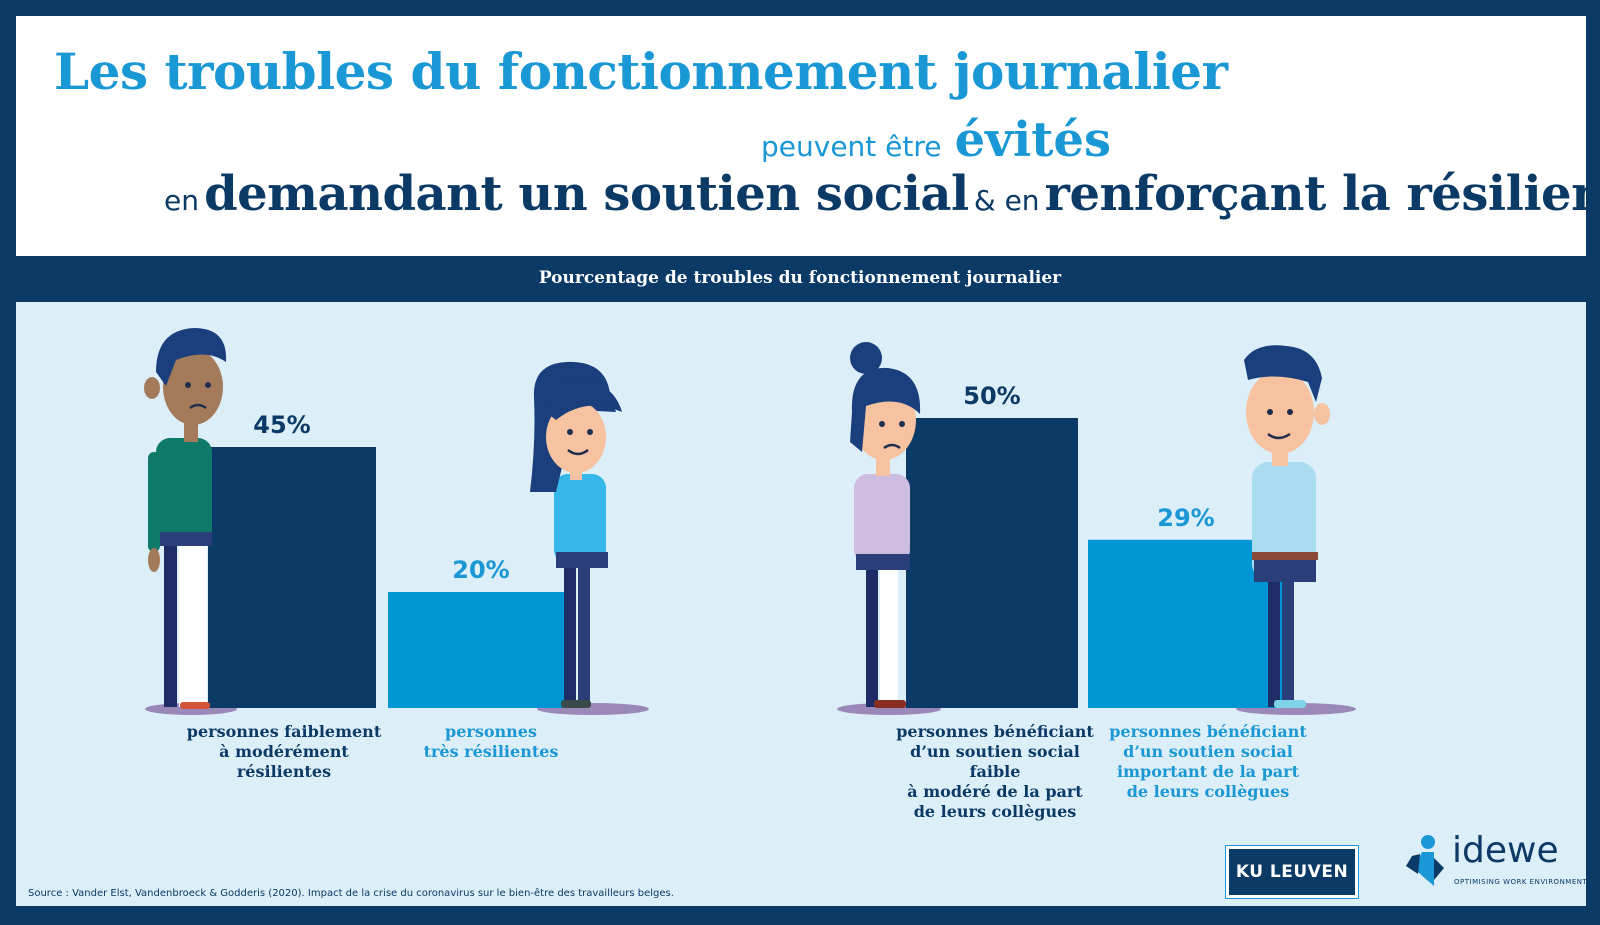 The width and height of the screenshot is (1600, 925). Describe the element at coordinates (1185, 518) in the screenshot. I see `value-label-4: 29%` at that location.